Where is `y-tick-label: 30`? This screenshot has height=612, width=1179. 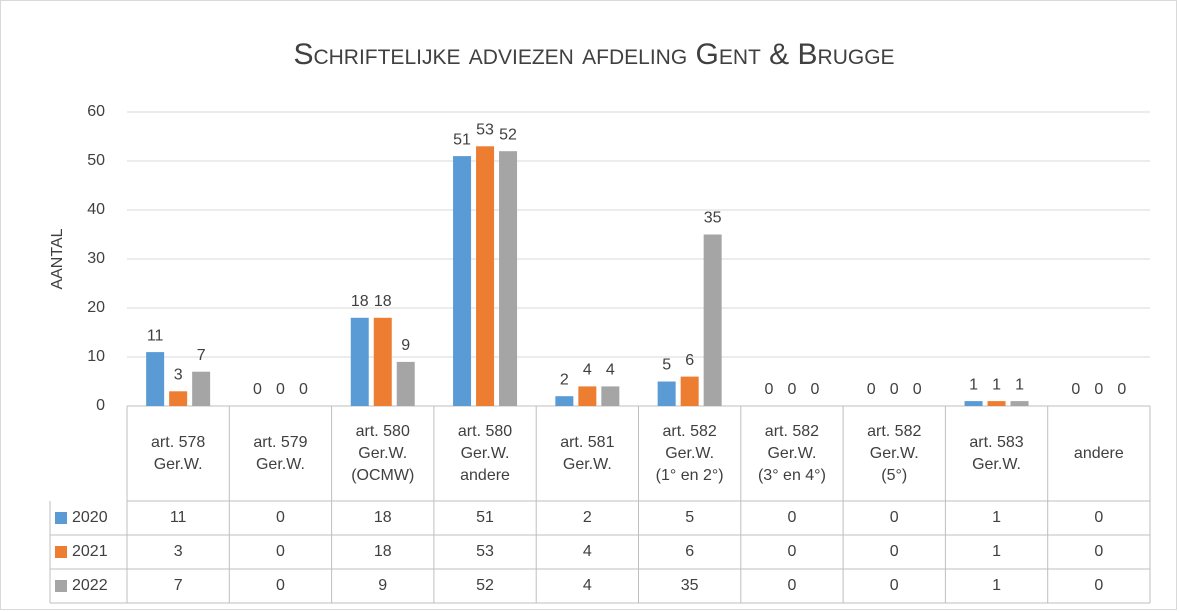
y-tick-label: 30 is located at coordinates (96, 258).